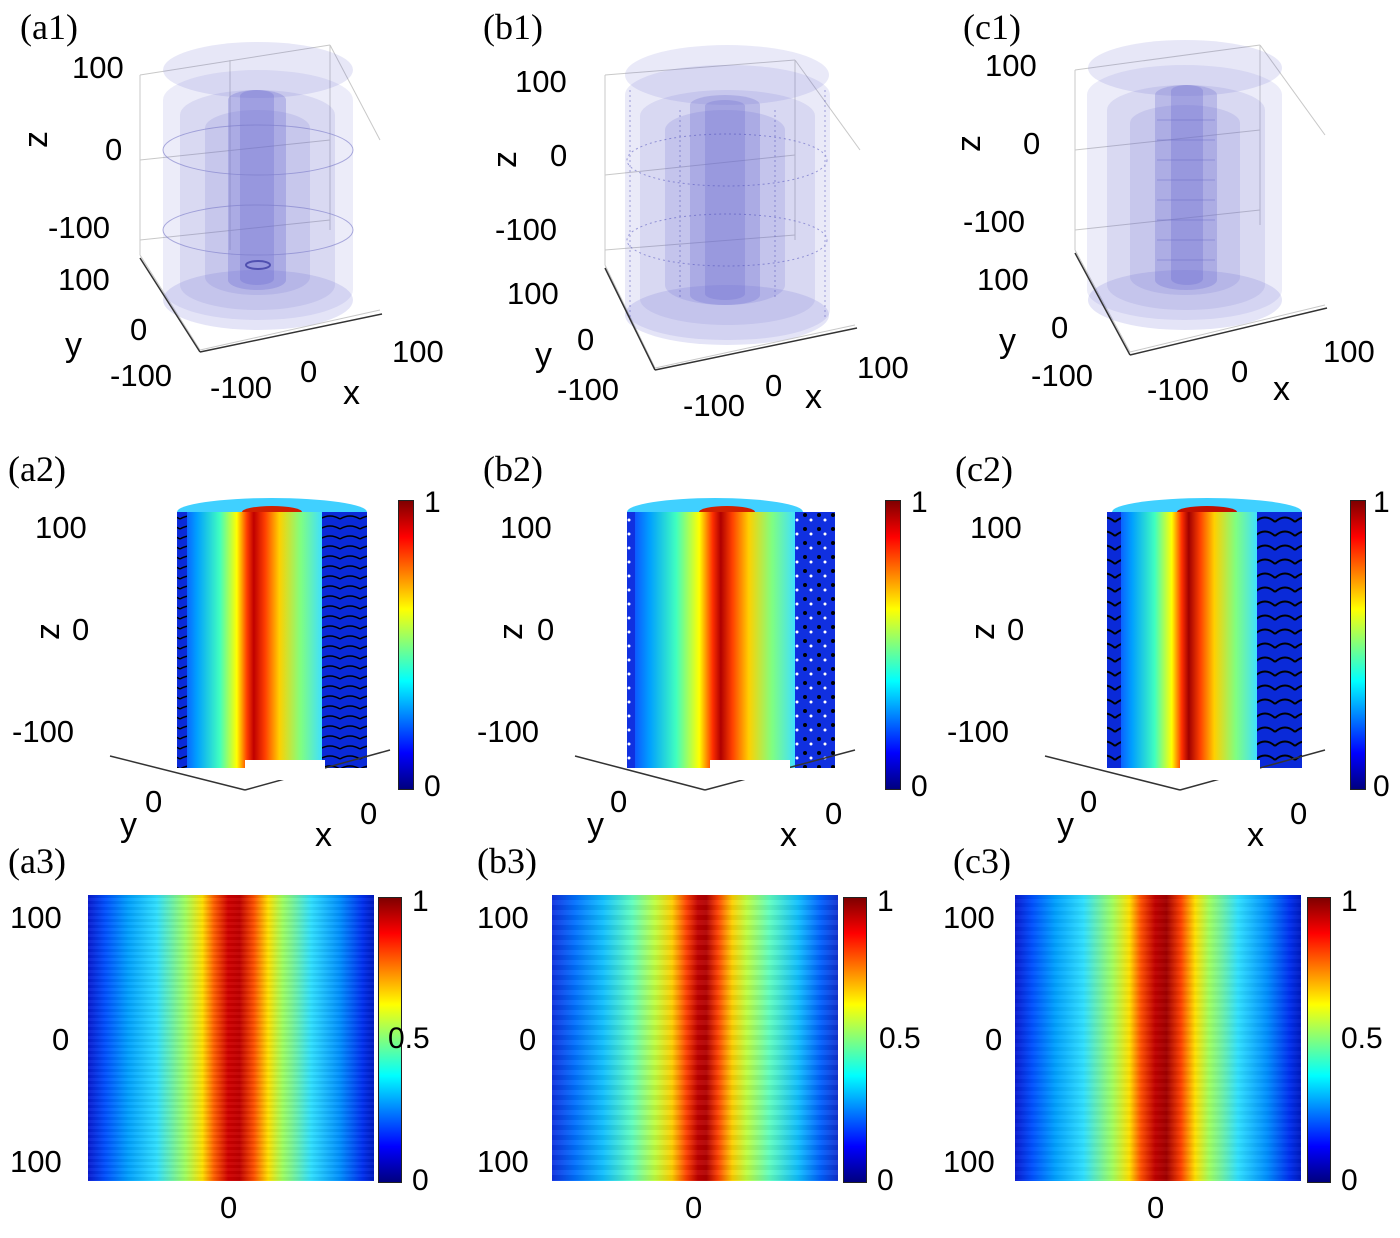 Image resolution: width=1400 pixels, height=1238 pixels. I want to click on panel-label: (c2), so click(984, 469).